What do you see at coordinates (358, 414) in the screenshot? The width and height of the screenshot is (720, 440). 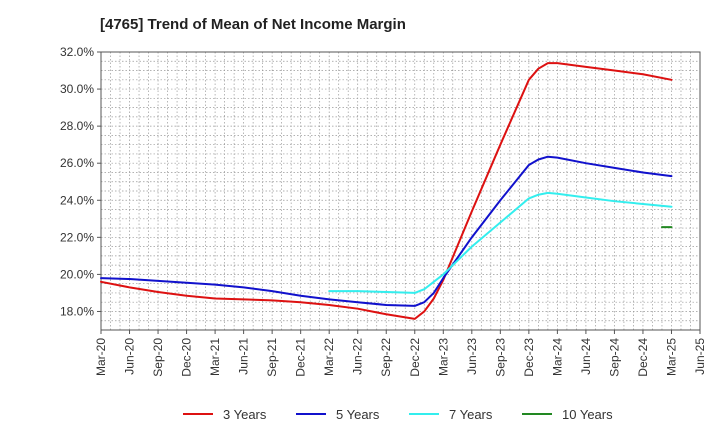 I see `legend-label: 5 Years` at bounding box center [358, 414].